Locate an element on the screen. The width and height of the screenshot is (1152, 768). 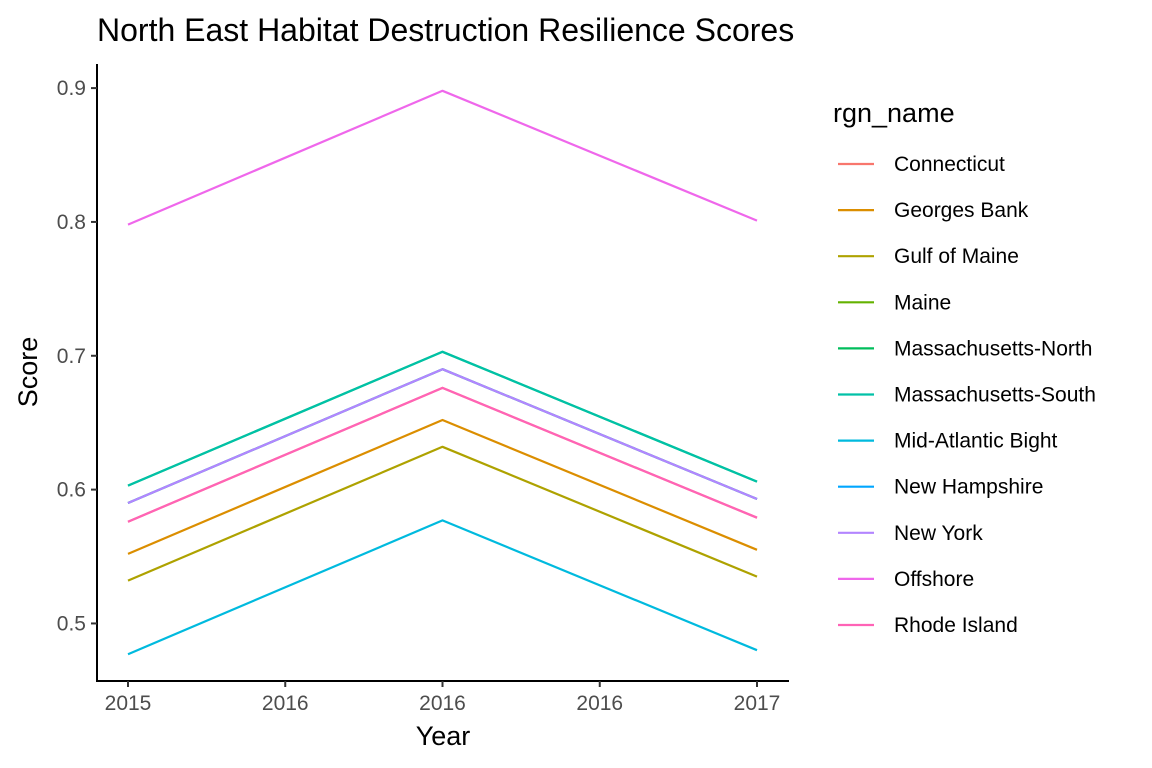
legend-item-rhode-island: Rhode Island is located at coordinates (928, 625).